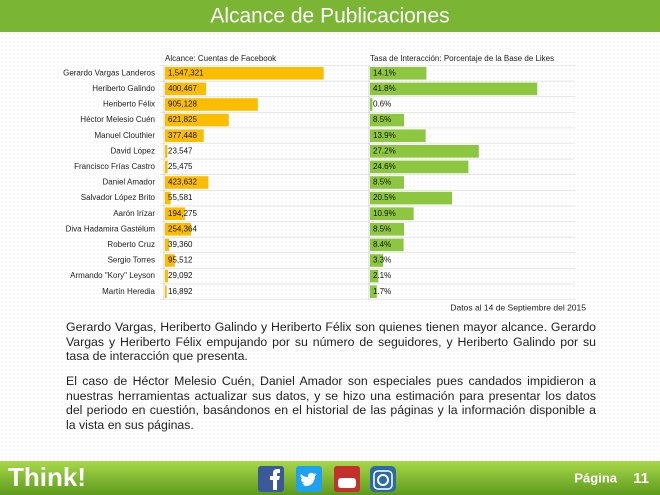 This screenshot has height=495, width=660. What do you see at coordinates (180, 150) in the screenshot?
I see `value-label: 23,547` at bounding box center [180, 150].